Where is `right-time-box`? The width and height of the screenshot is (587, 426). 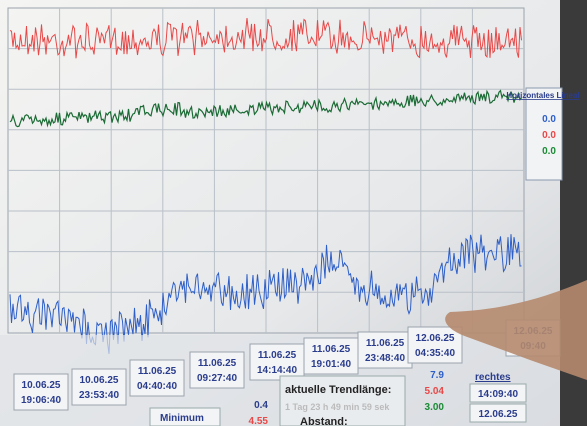 right-time-box is located at coordinates (498, 393).